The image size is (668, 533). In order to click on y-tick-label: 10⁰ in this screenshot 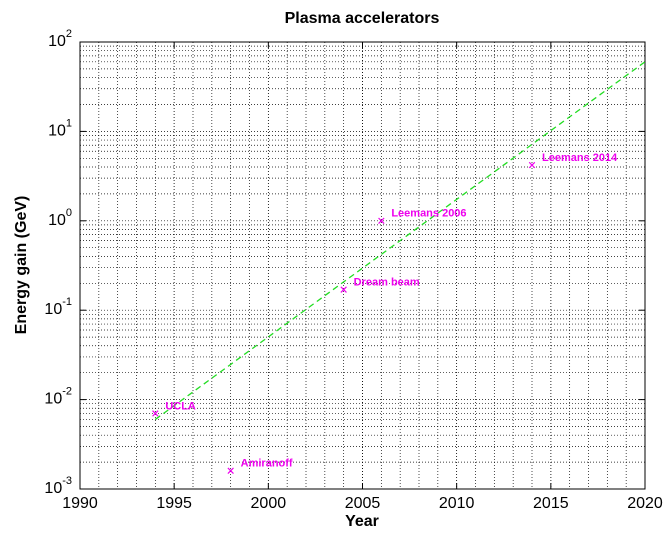, I will do `click(60, 218)`.